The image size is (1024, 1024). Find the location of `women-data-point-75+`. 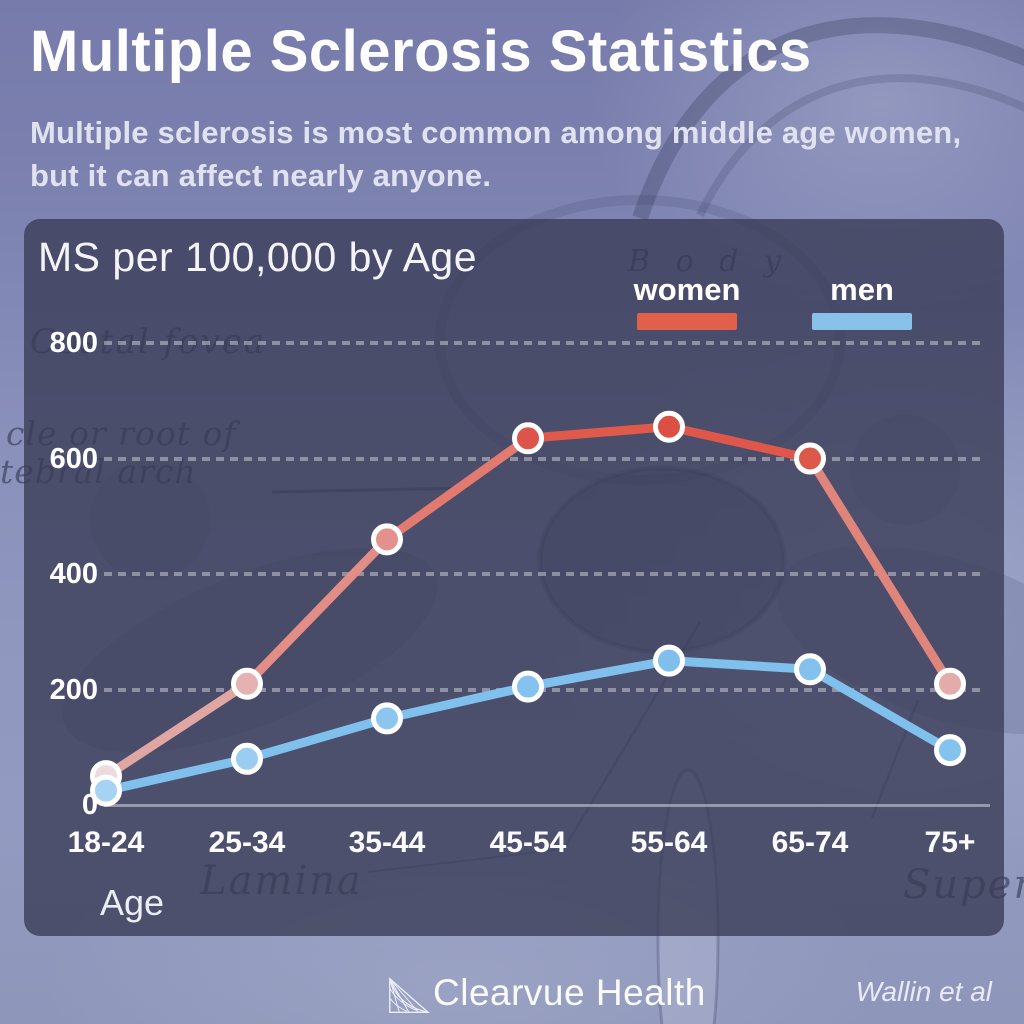

women-data-point-75+ is located at coordinates (950, 683).